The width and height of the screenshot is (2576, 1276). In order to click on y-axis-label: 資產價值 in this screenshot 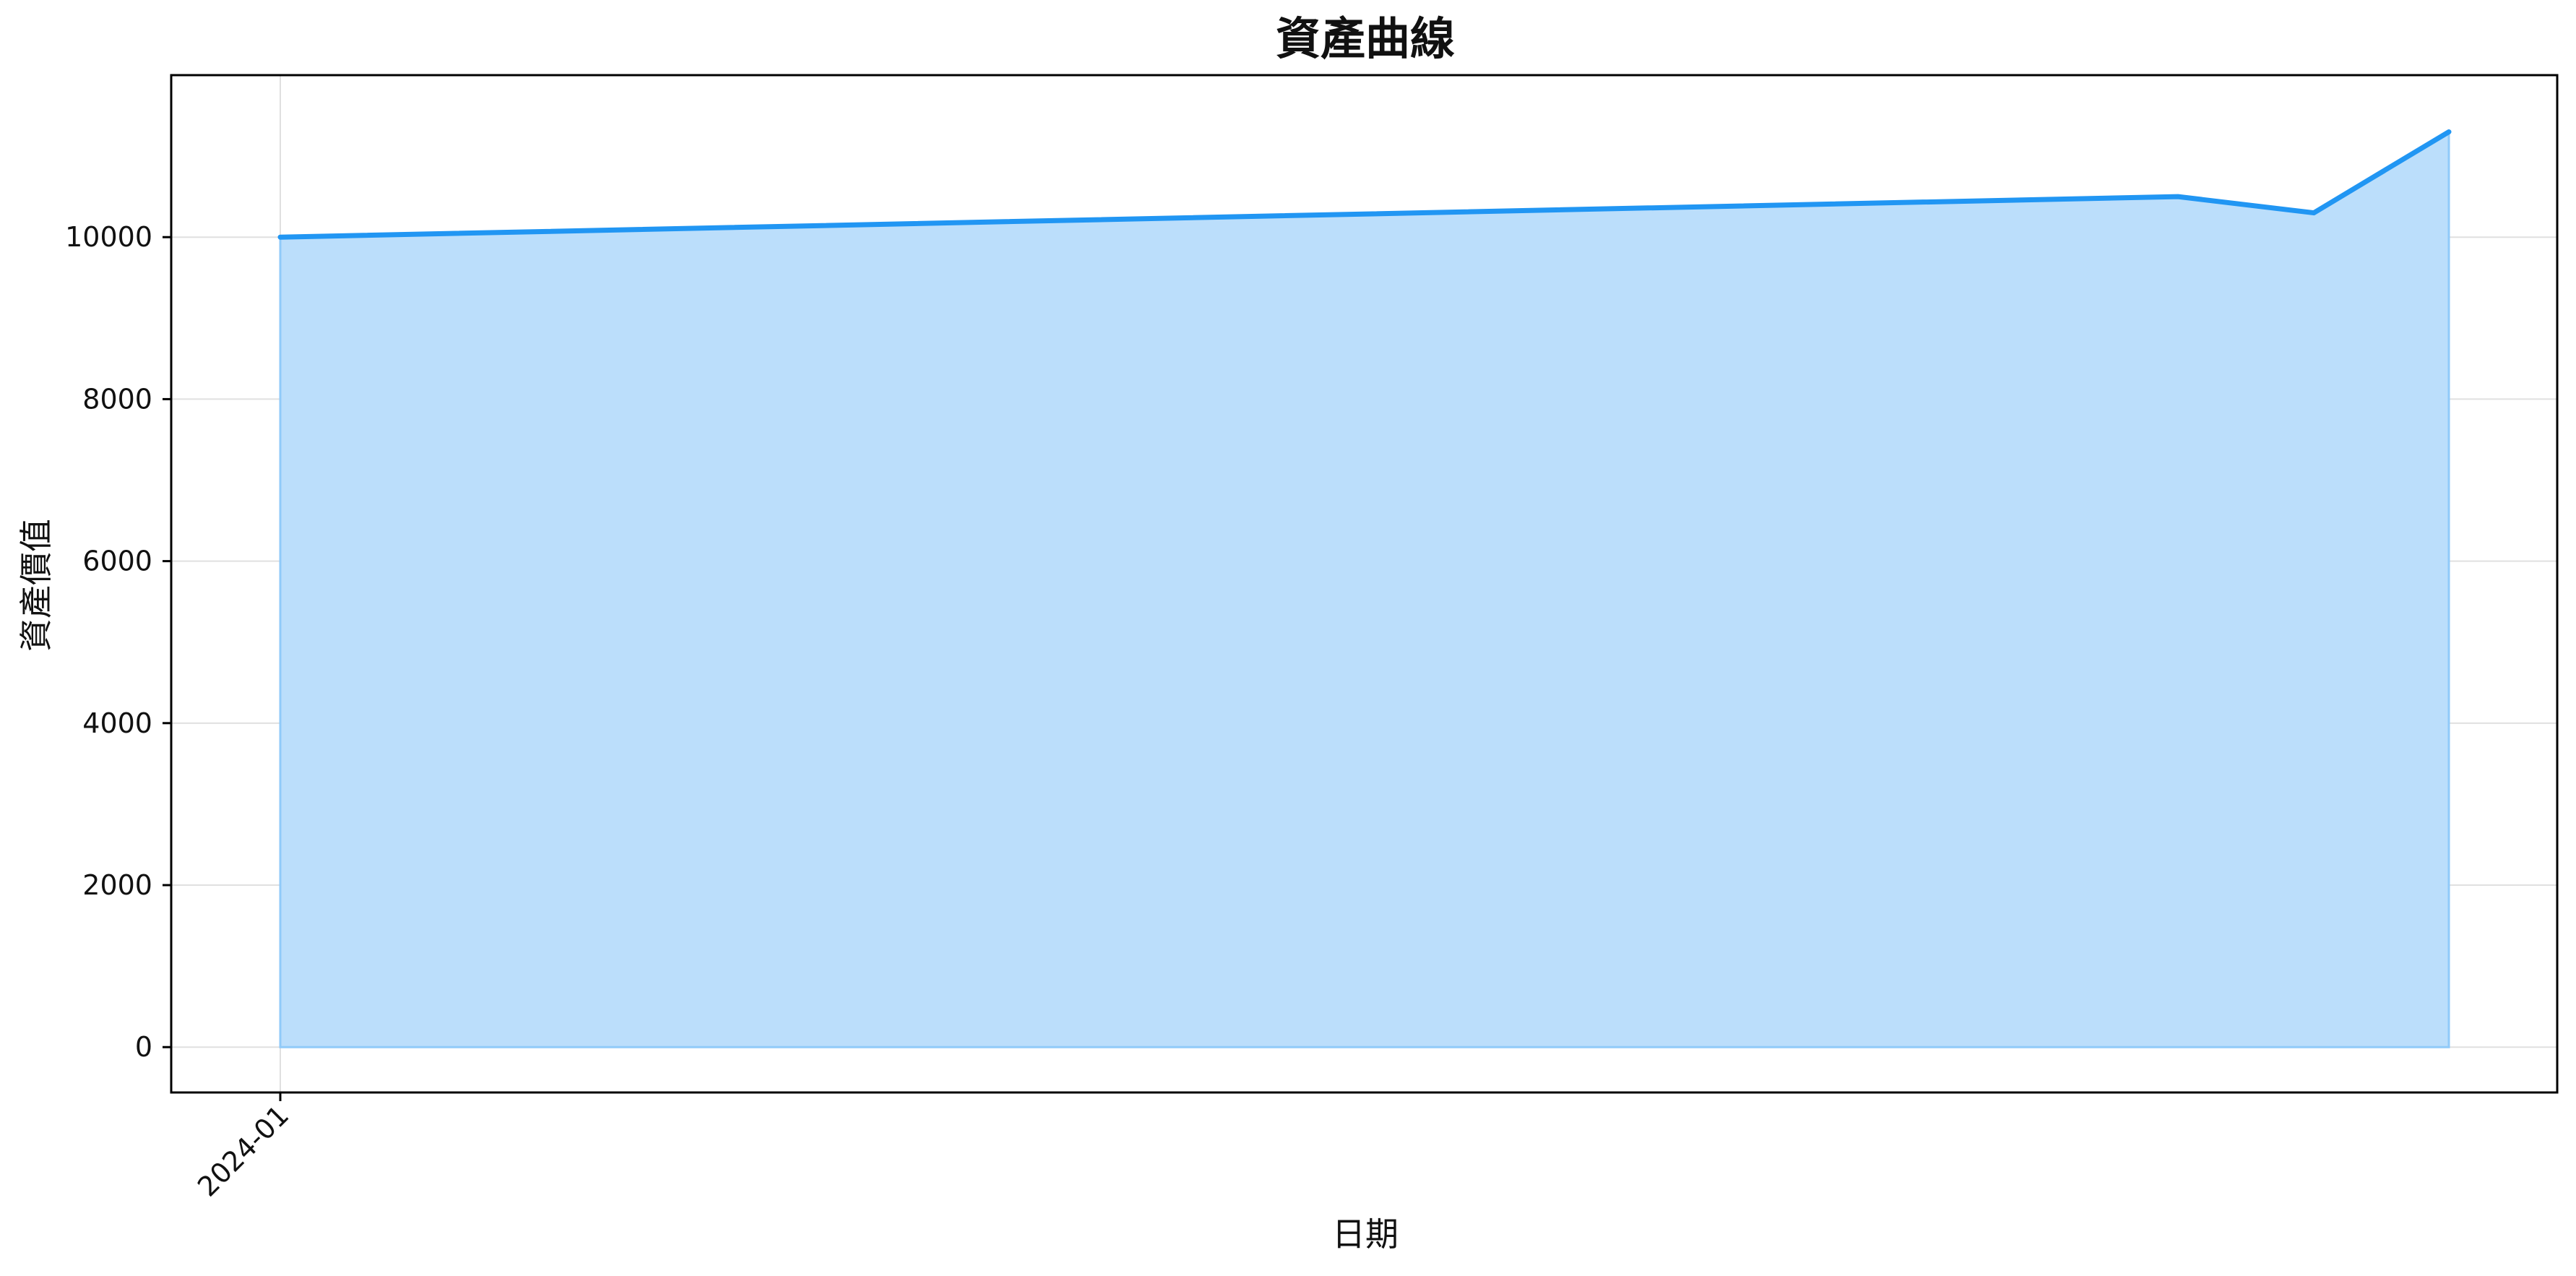, I will do `click(36, 585)`.